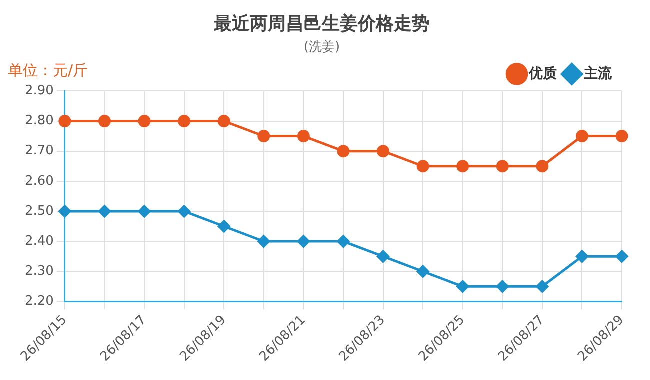 The image size is (650, 380). What do you see at coordinates (598, 73) in the screenshot?
I see `legend-label: 主流` at bounding box center [598, 73].